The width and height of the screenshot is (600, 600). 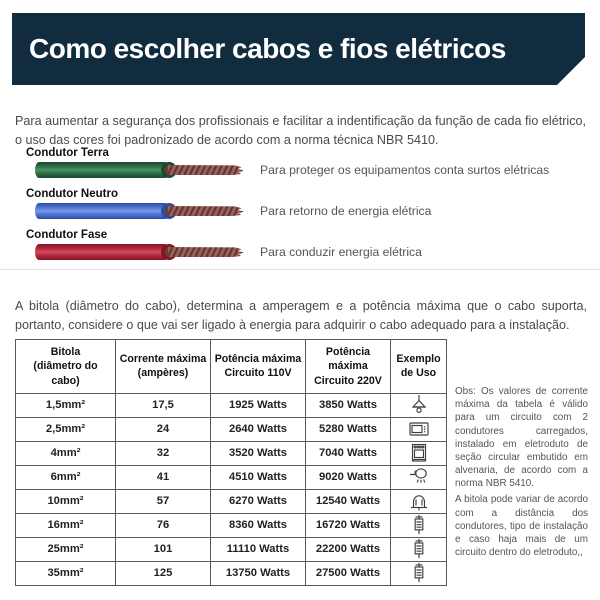 I want to click on table-cell-watts220: 5280 Watts, so click(x=348, y=429).